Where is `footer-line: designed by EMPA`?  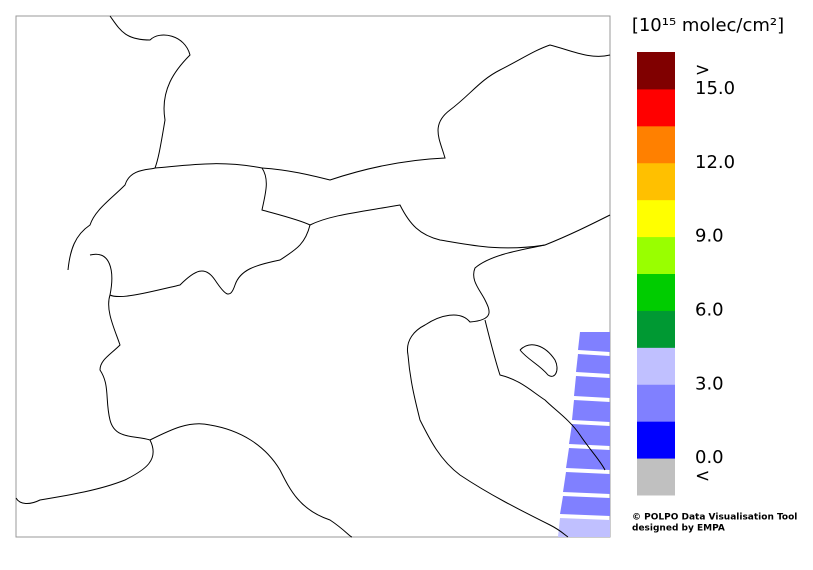
footer-line: designed by EMPA is located at coordinates (678, 529).